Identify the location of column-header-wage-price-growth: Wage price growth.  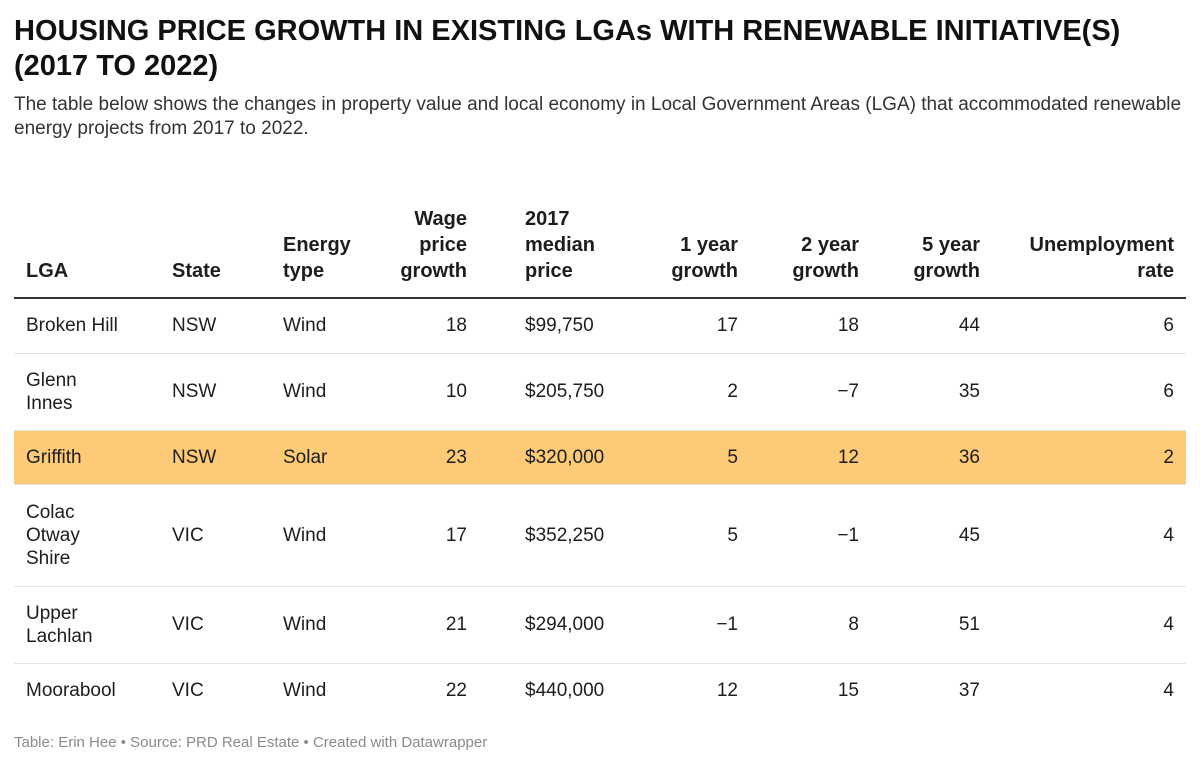
(430, 245).